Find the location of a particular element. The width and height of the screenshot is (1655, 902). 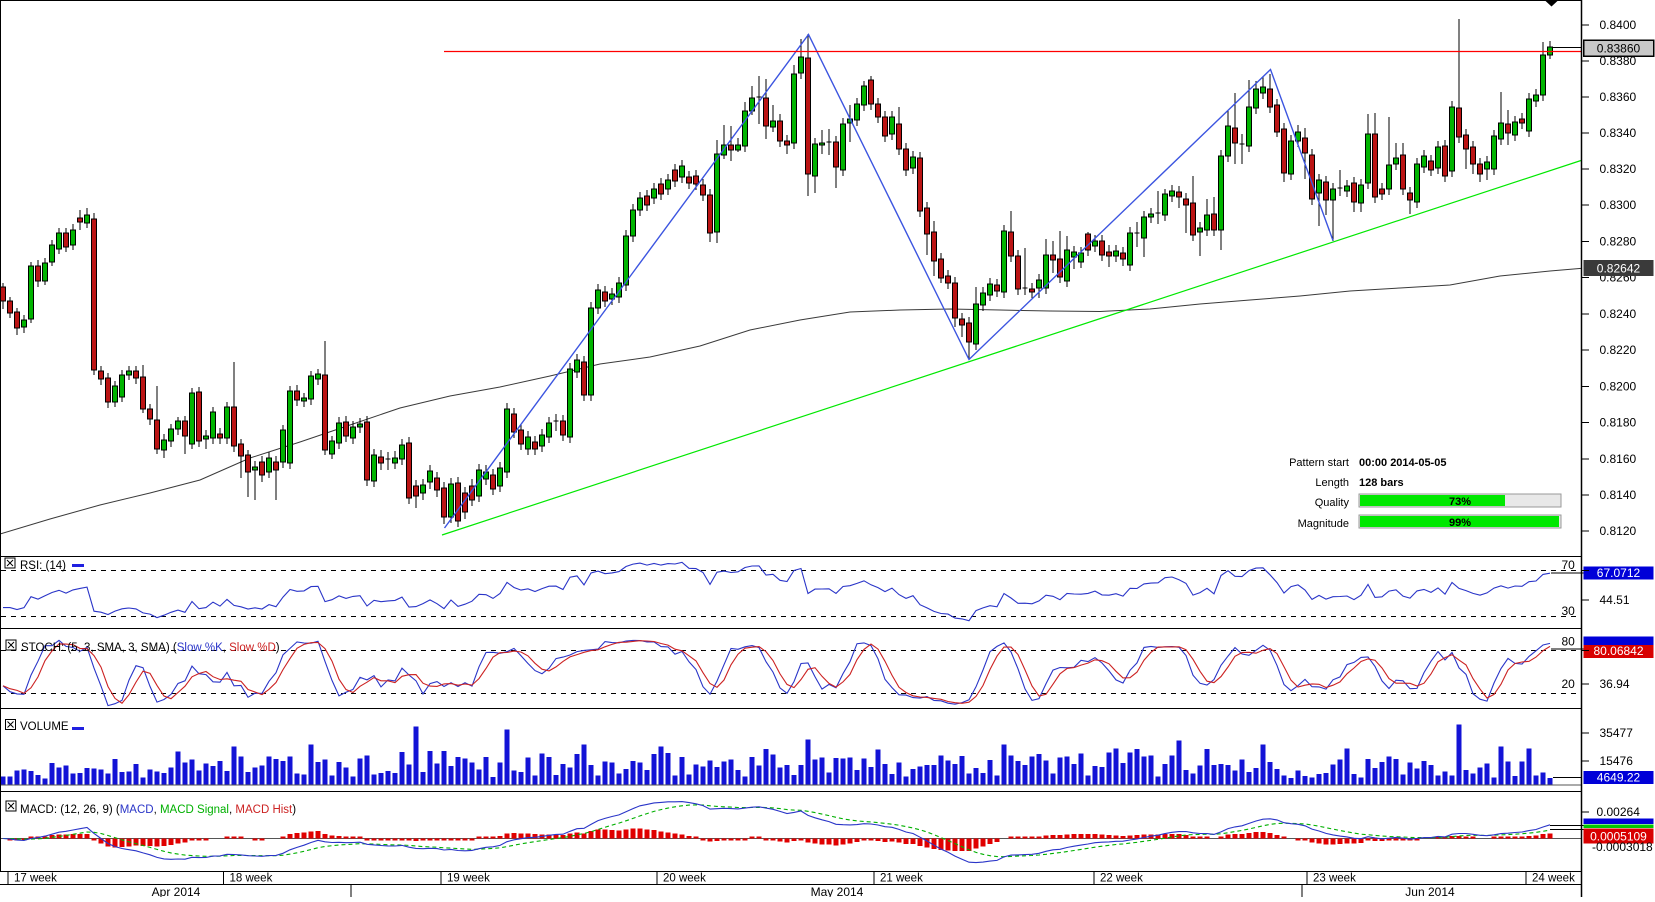

svg-text: RSI: (14) is located at coordinates (43, 566).